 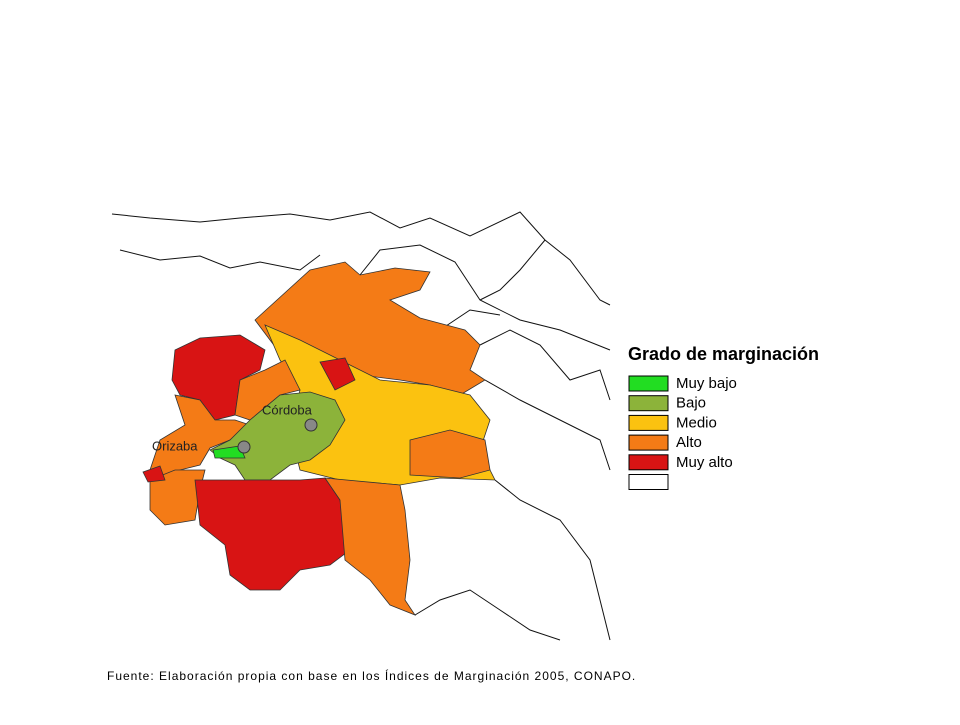 What do you see at coordinates (175, 445) in the screenshot?
I see `city-label: Orizaba` at bounding box center [175, 445].